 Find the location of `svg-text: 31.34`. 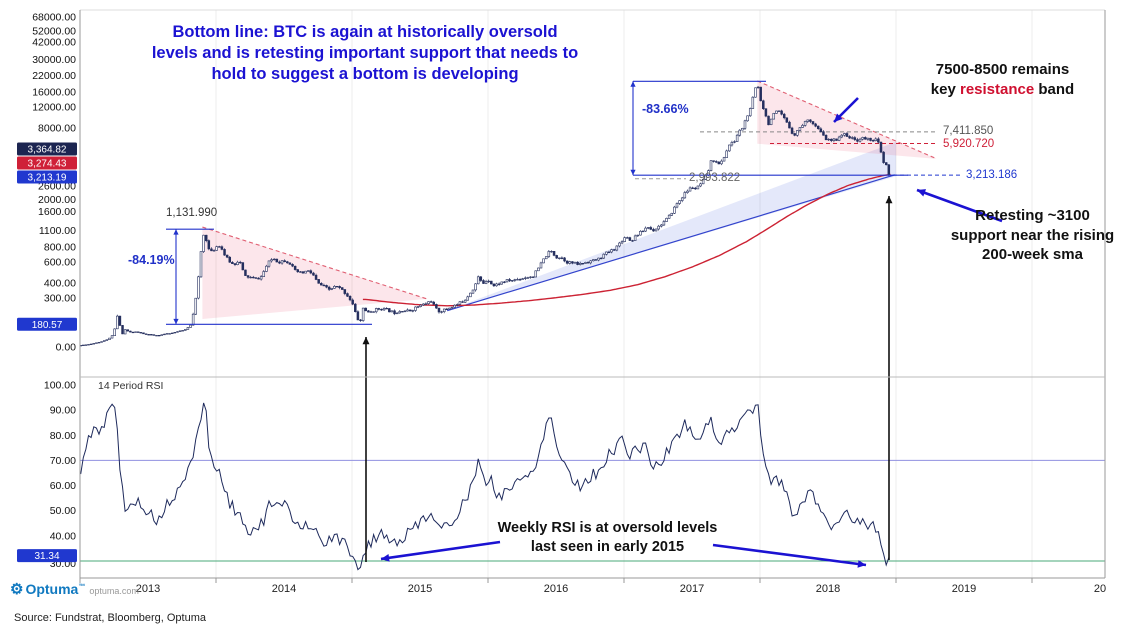

svg-text: 31.34 is located at coordinates (46, 556).